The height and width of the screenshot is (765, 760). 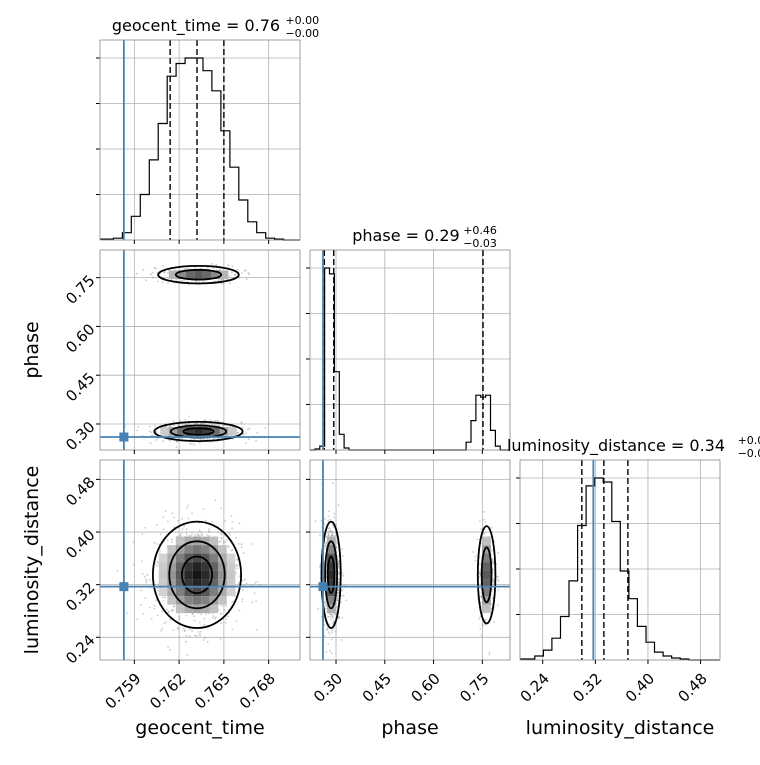 I want to click on y-tick-label-luminosity_distance-2: 0.40, so click(x=80, y=544).